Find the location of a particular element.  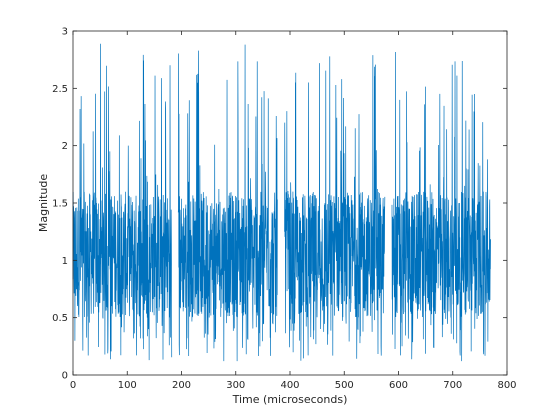

x-tick-label: 300 is located at coordinates (235, 385).